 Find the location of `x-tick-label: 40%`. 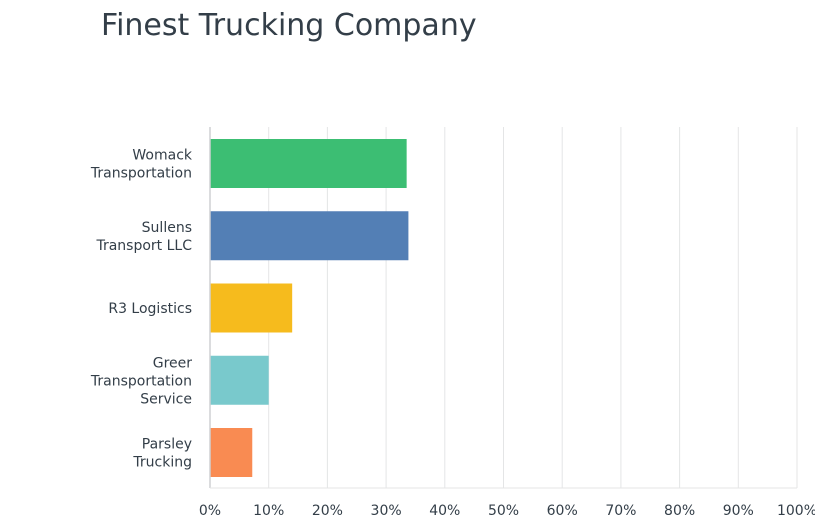

x-tick-label: 40% is located at coordinates (444, 511).